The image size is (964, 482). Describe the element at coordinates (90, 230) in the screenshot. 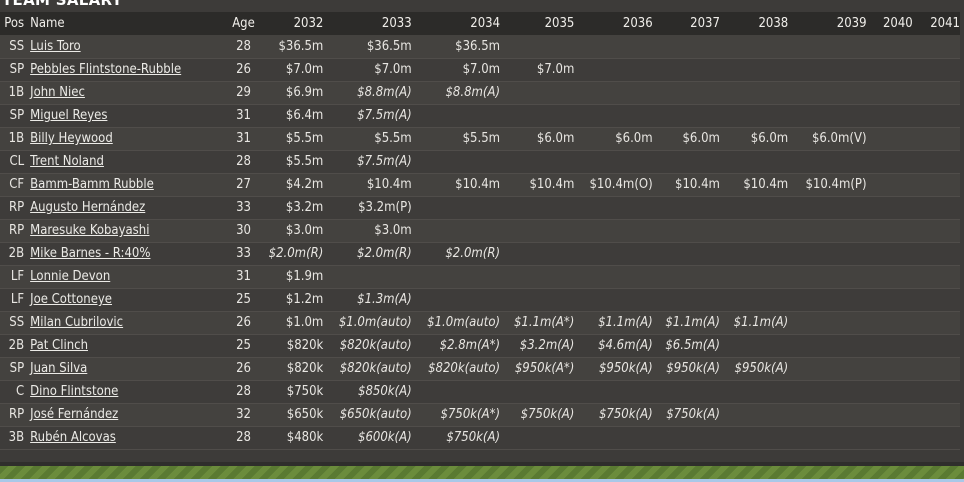

I see `player-name-link: Maresuke Kobayashi` at that location.